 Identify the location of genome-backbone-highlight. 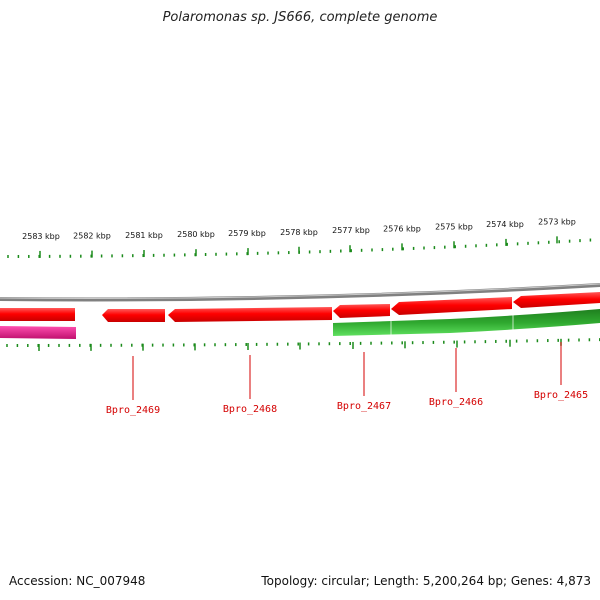
(300, 291).